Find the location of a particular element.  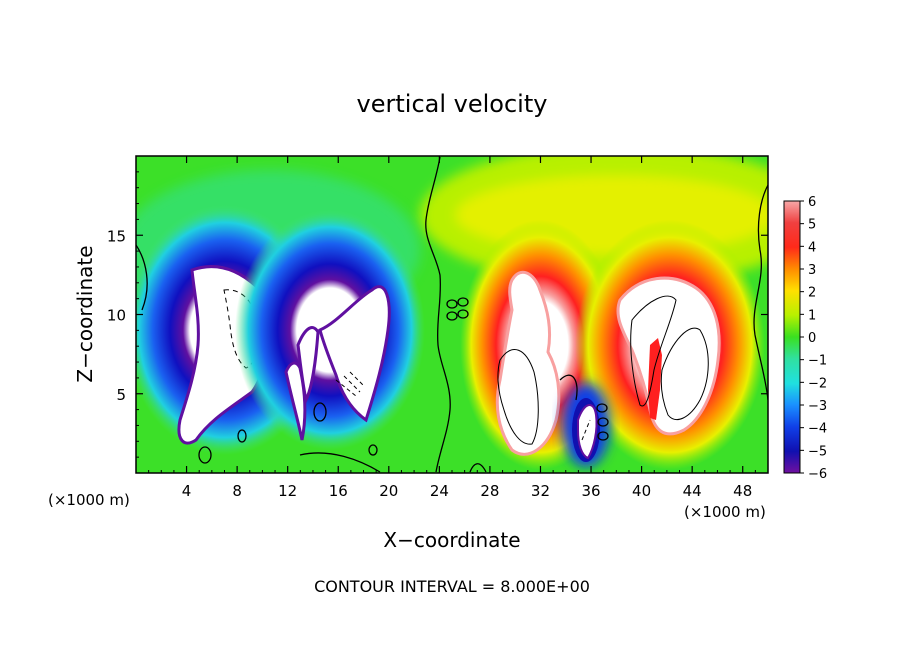

zero-contour-small-loops is located at coordinates (403, 385).